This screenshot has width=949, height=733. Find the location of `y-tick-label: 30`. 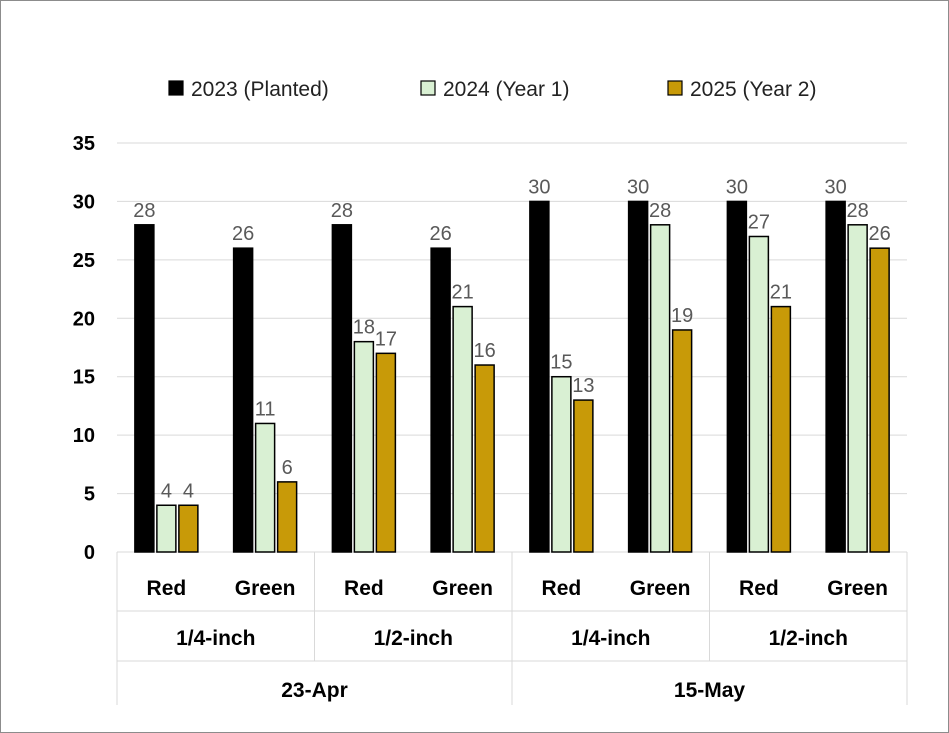

y-tick-label: 30 is located at coordinates (84, 202).